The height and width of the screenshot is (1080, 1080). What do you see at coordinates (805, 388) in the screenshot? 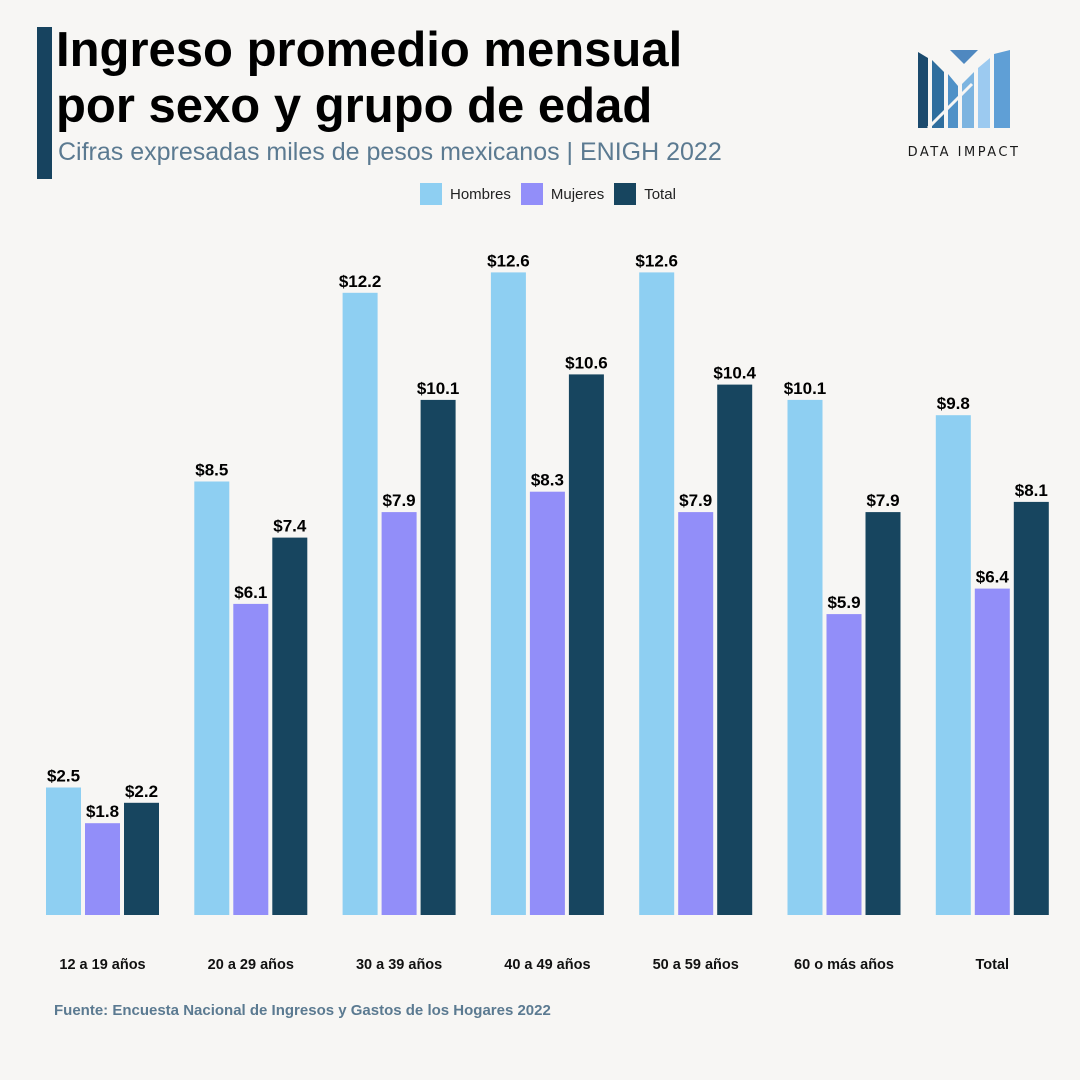
I see `data-label-hombres-60-o-mas-anos: $10.1` at bounding box center [805, 388].